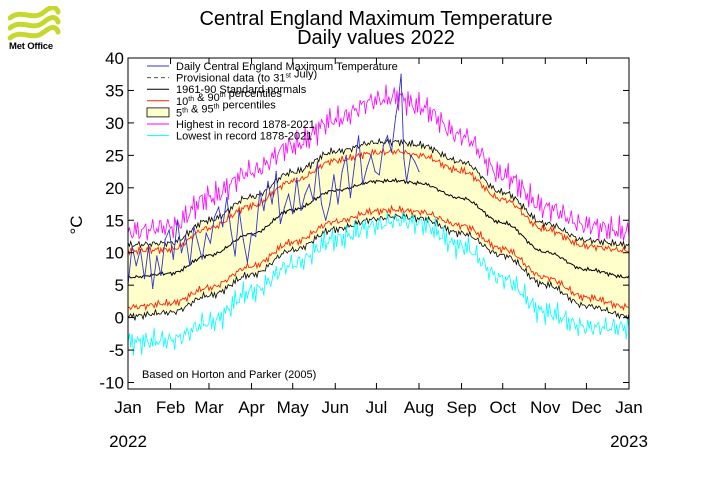 This screenshot has width=708, height=504. I want to click on legend-text: & 90, so click(207, 98).